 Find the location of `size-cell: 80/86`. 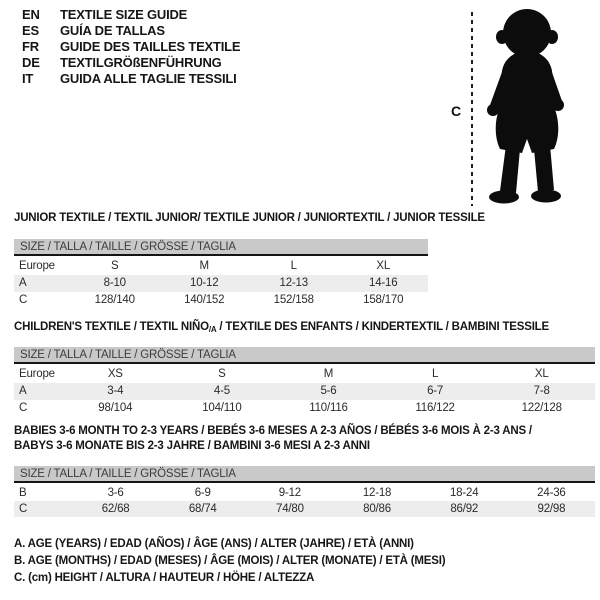

size-cell: 80/86 is located at coordinates (377, 509).